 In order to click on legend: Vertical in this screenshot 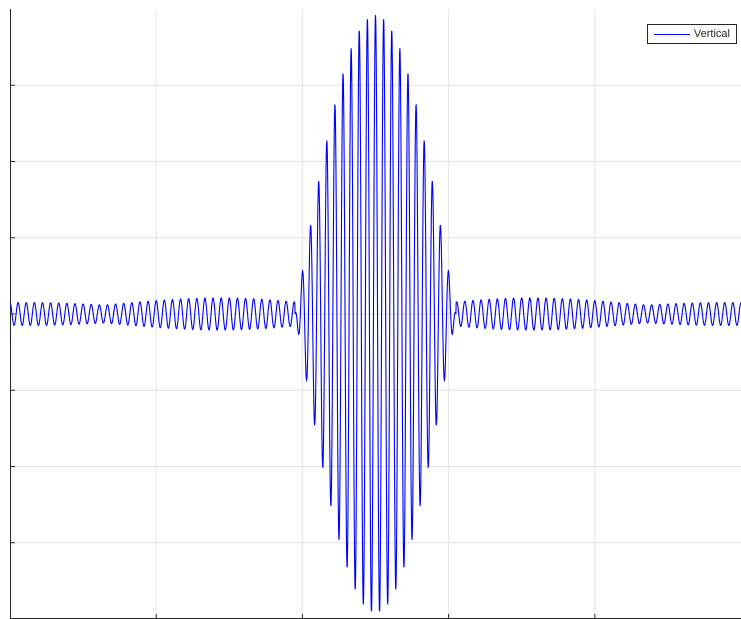, I will do `click(691, 34)`.